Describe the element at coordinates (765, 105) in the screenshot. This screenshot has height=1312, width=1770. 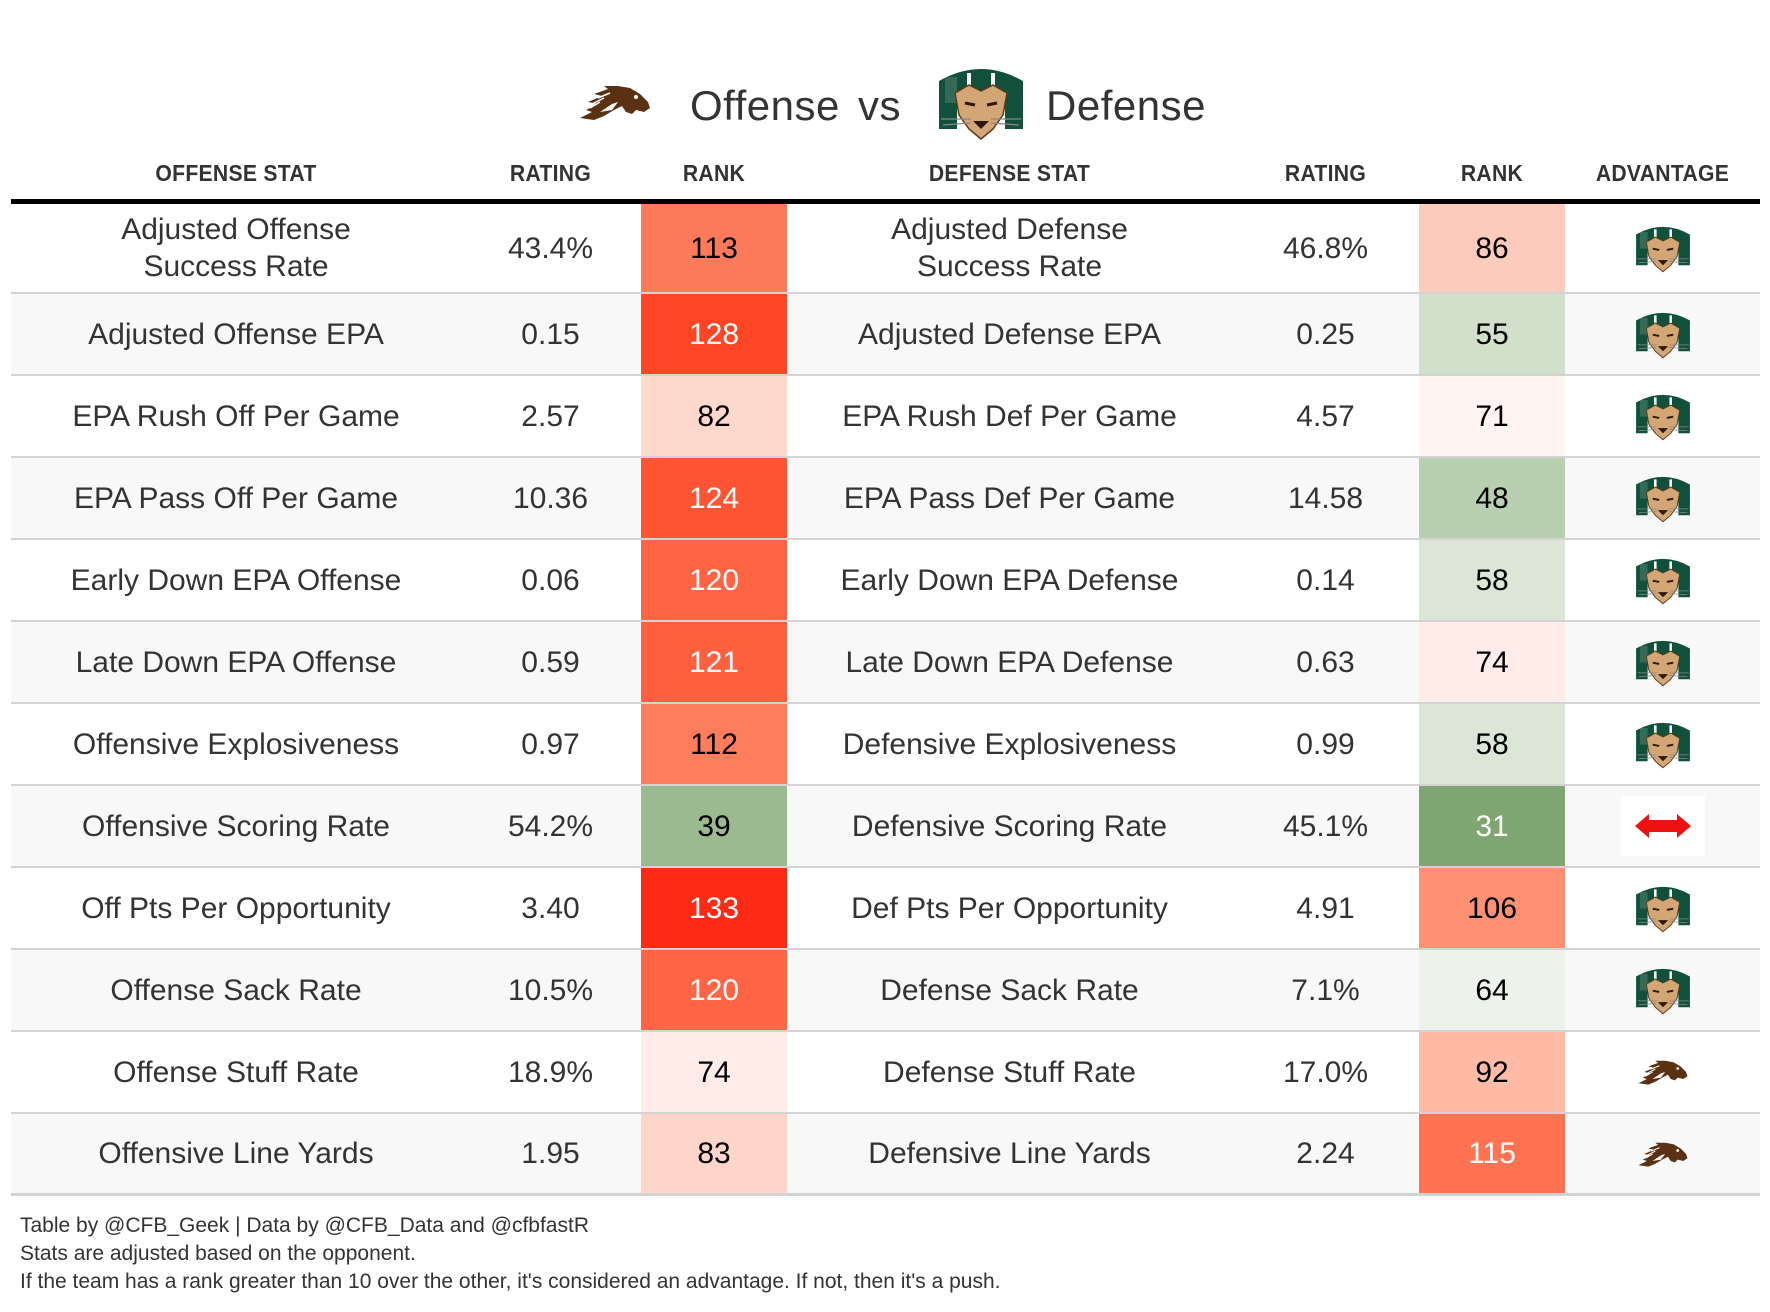
I see `title-offense-label: Offense` at that location.